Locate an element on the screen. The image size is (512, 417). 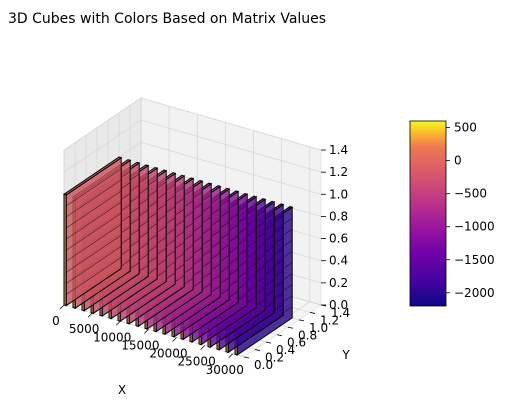
colorbar-tick-label: −500 is located at coordinates (470, 194).